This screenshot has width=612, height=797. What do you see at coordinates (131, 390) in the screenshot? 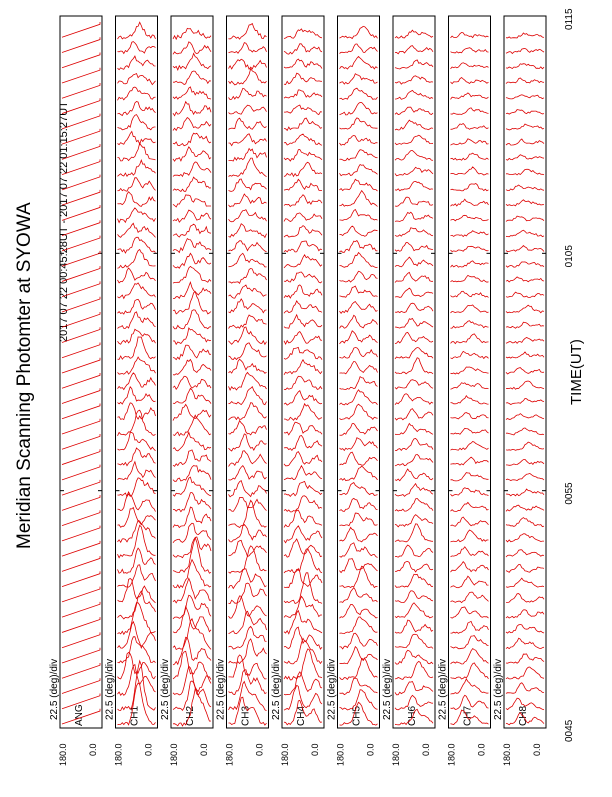
I see `panel-ch1: 22.5 (deg)/div 180.0 0.0 CH1` at bounding box center [131, 390].